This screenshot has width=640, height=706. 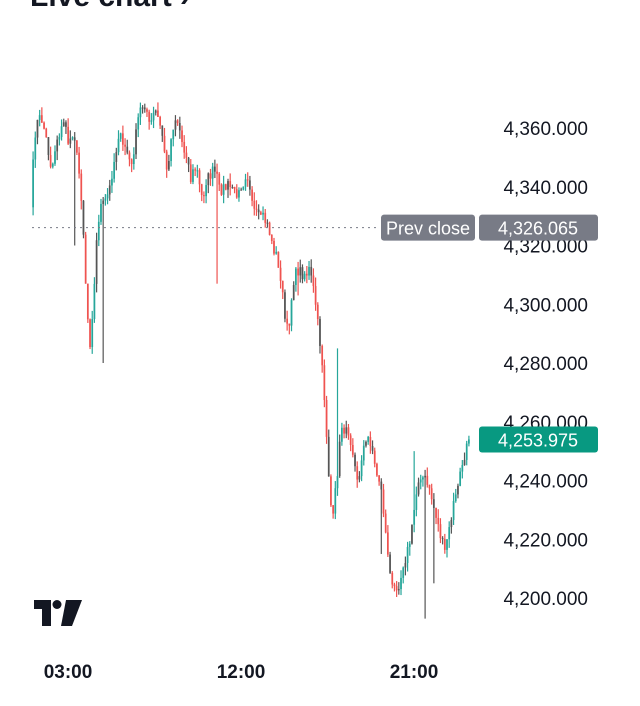 What do you see at coordinates (110, 7) in the screenshot?
I see `chart-title: Live chart ›` at bounding box center [110, 7].